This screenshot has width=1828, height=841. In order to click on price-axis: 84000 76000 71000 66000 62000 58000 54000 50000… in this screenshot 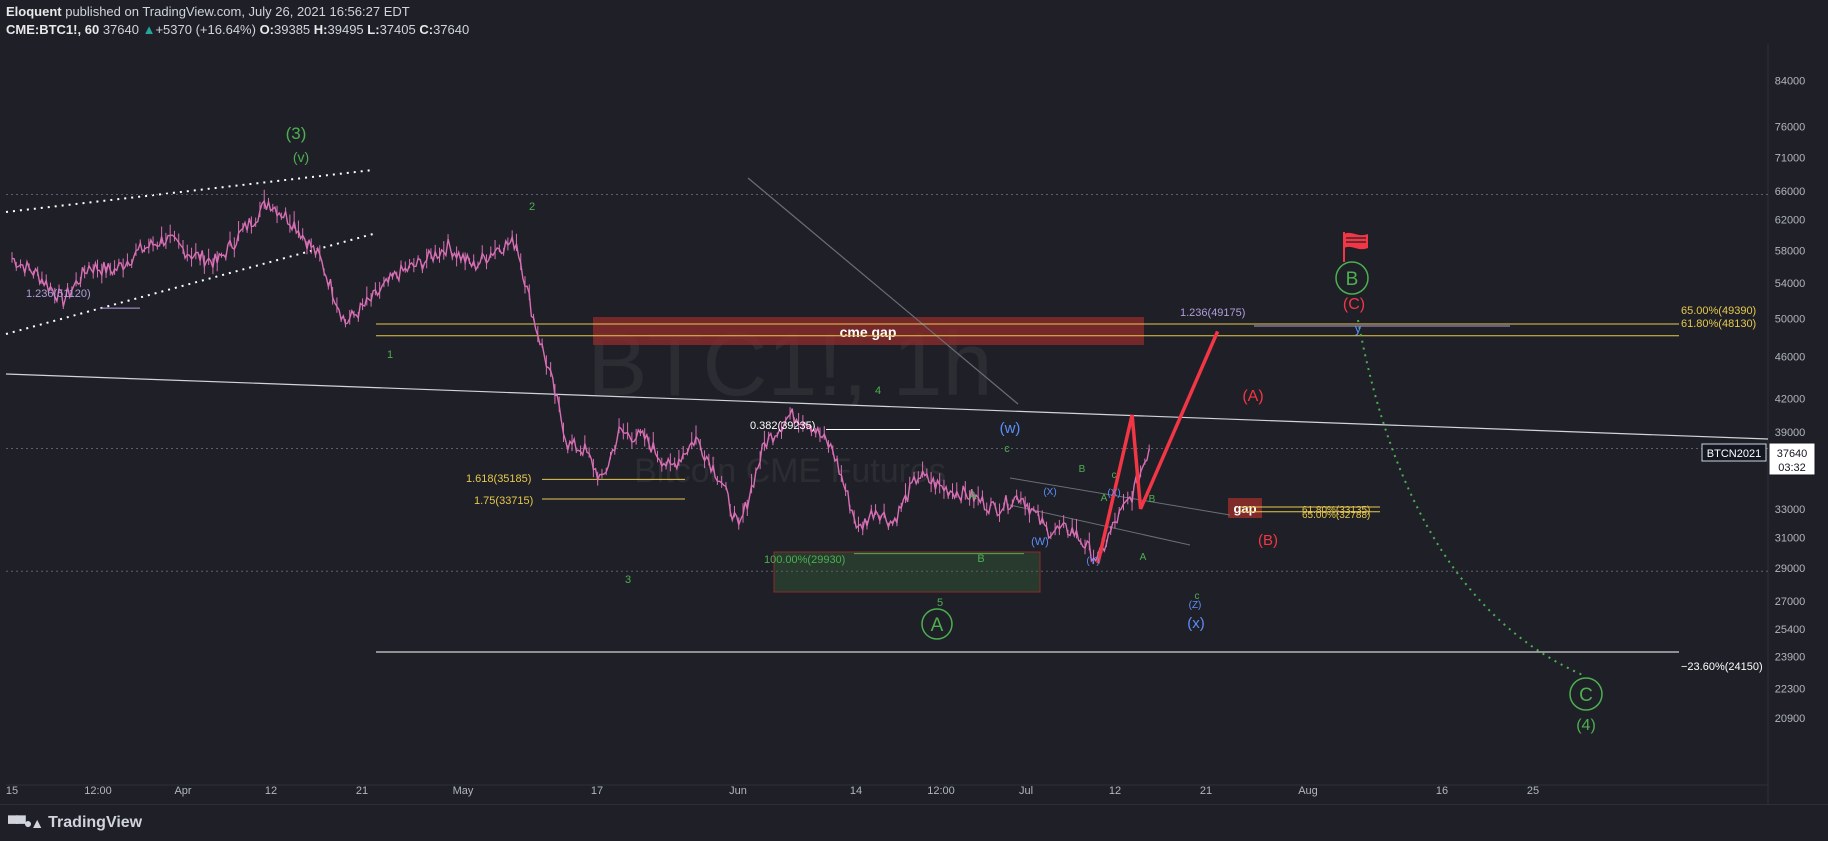, I will do `click(1790, 401)`.